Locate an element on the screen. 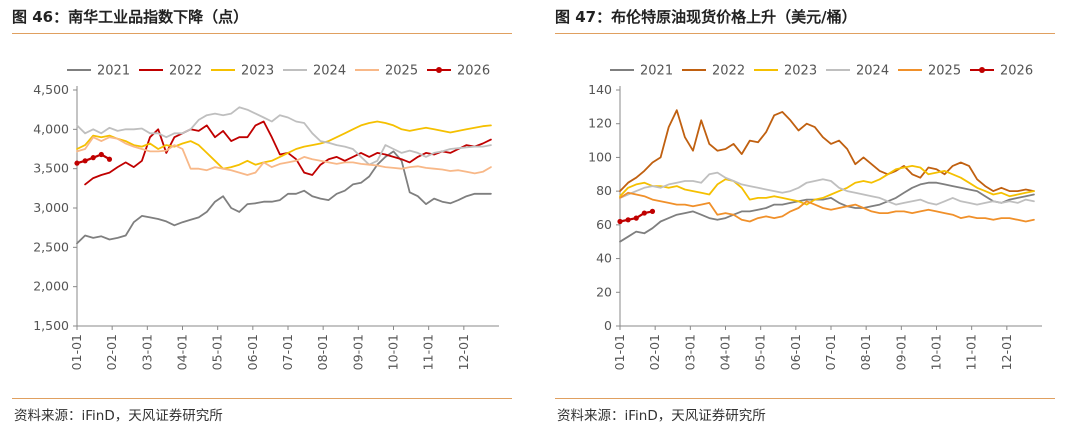  title-divider-left is located at coordinates (262, 33).